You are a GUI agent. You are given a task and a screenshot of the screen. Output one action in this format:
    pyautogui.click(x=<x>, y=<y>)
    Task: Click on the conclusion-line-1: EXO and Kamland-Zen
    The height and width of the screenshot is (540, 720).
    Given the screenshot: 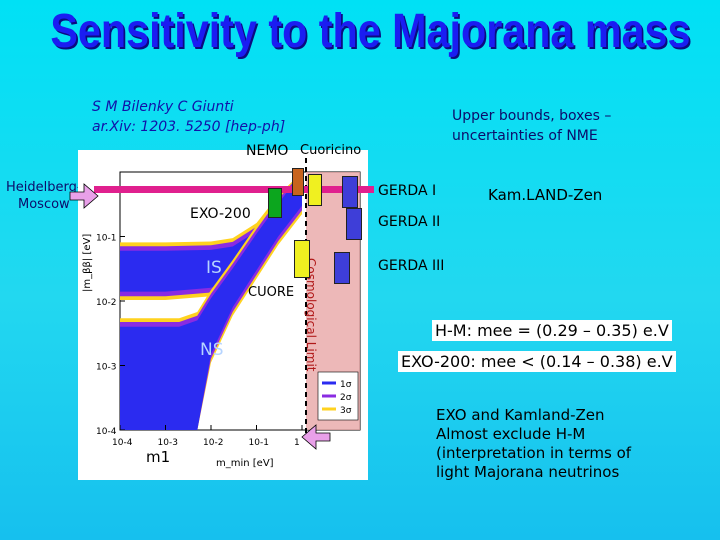 What is the action you would take?
    pyautogui.click(x=520, y=415)
    